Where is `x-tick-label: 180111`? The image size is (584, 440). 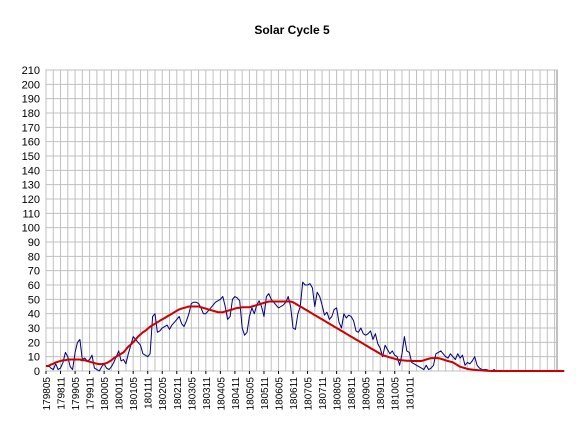 x-tick-label: 180111 is located at coordinates (149, 393).